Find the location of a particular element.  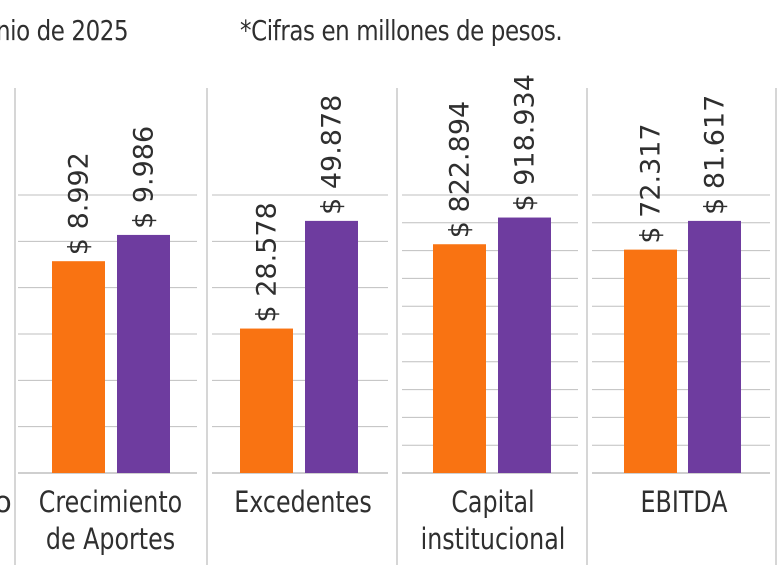

category-label: de Aportes is located at coordinates (110, 540).